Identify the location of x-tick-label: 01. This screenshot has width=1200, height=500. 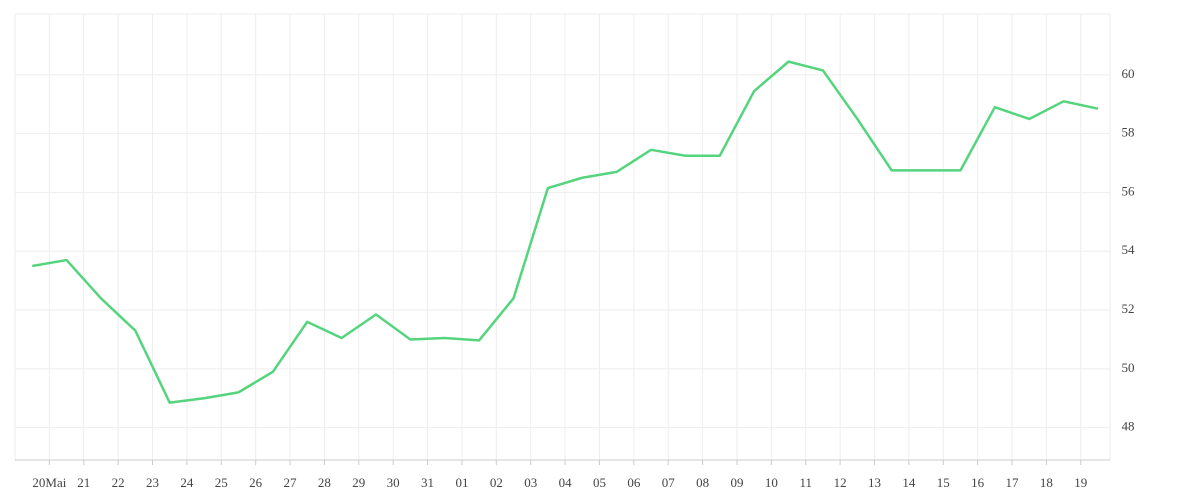
(461, 482).